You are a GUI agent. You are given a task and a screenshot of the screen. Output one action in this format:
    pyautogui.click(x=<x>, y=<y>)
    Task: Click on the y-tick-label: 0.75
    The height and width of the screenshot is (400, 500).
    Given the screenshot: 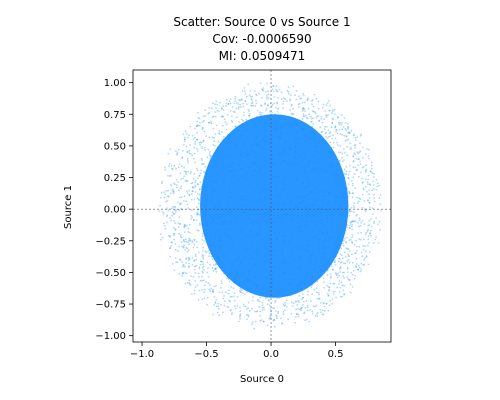 What is the action you would take?
    pyautogui.click(x=115, y=115)
    